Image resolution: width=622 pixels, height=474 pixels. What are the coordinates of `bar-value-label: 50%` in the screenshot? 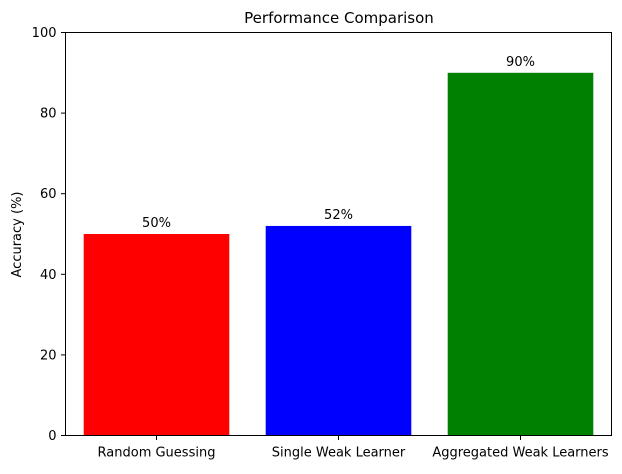 It's located at (156, 223).